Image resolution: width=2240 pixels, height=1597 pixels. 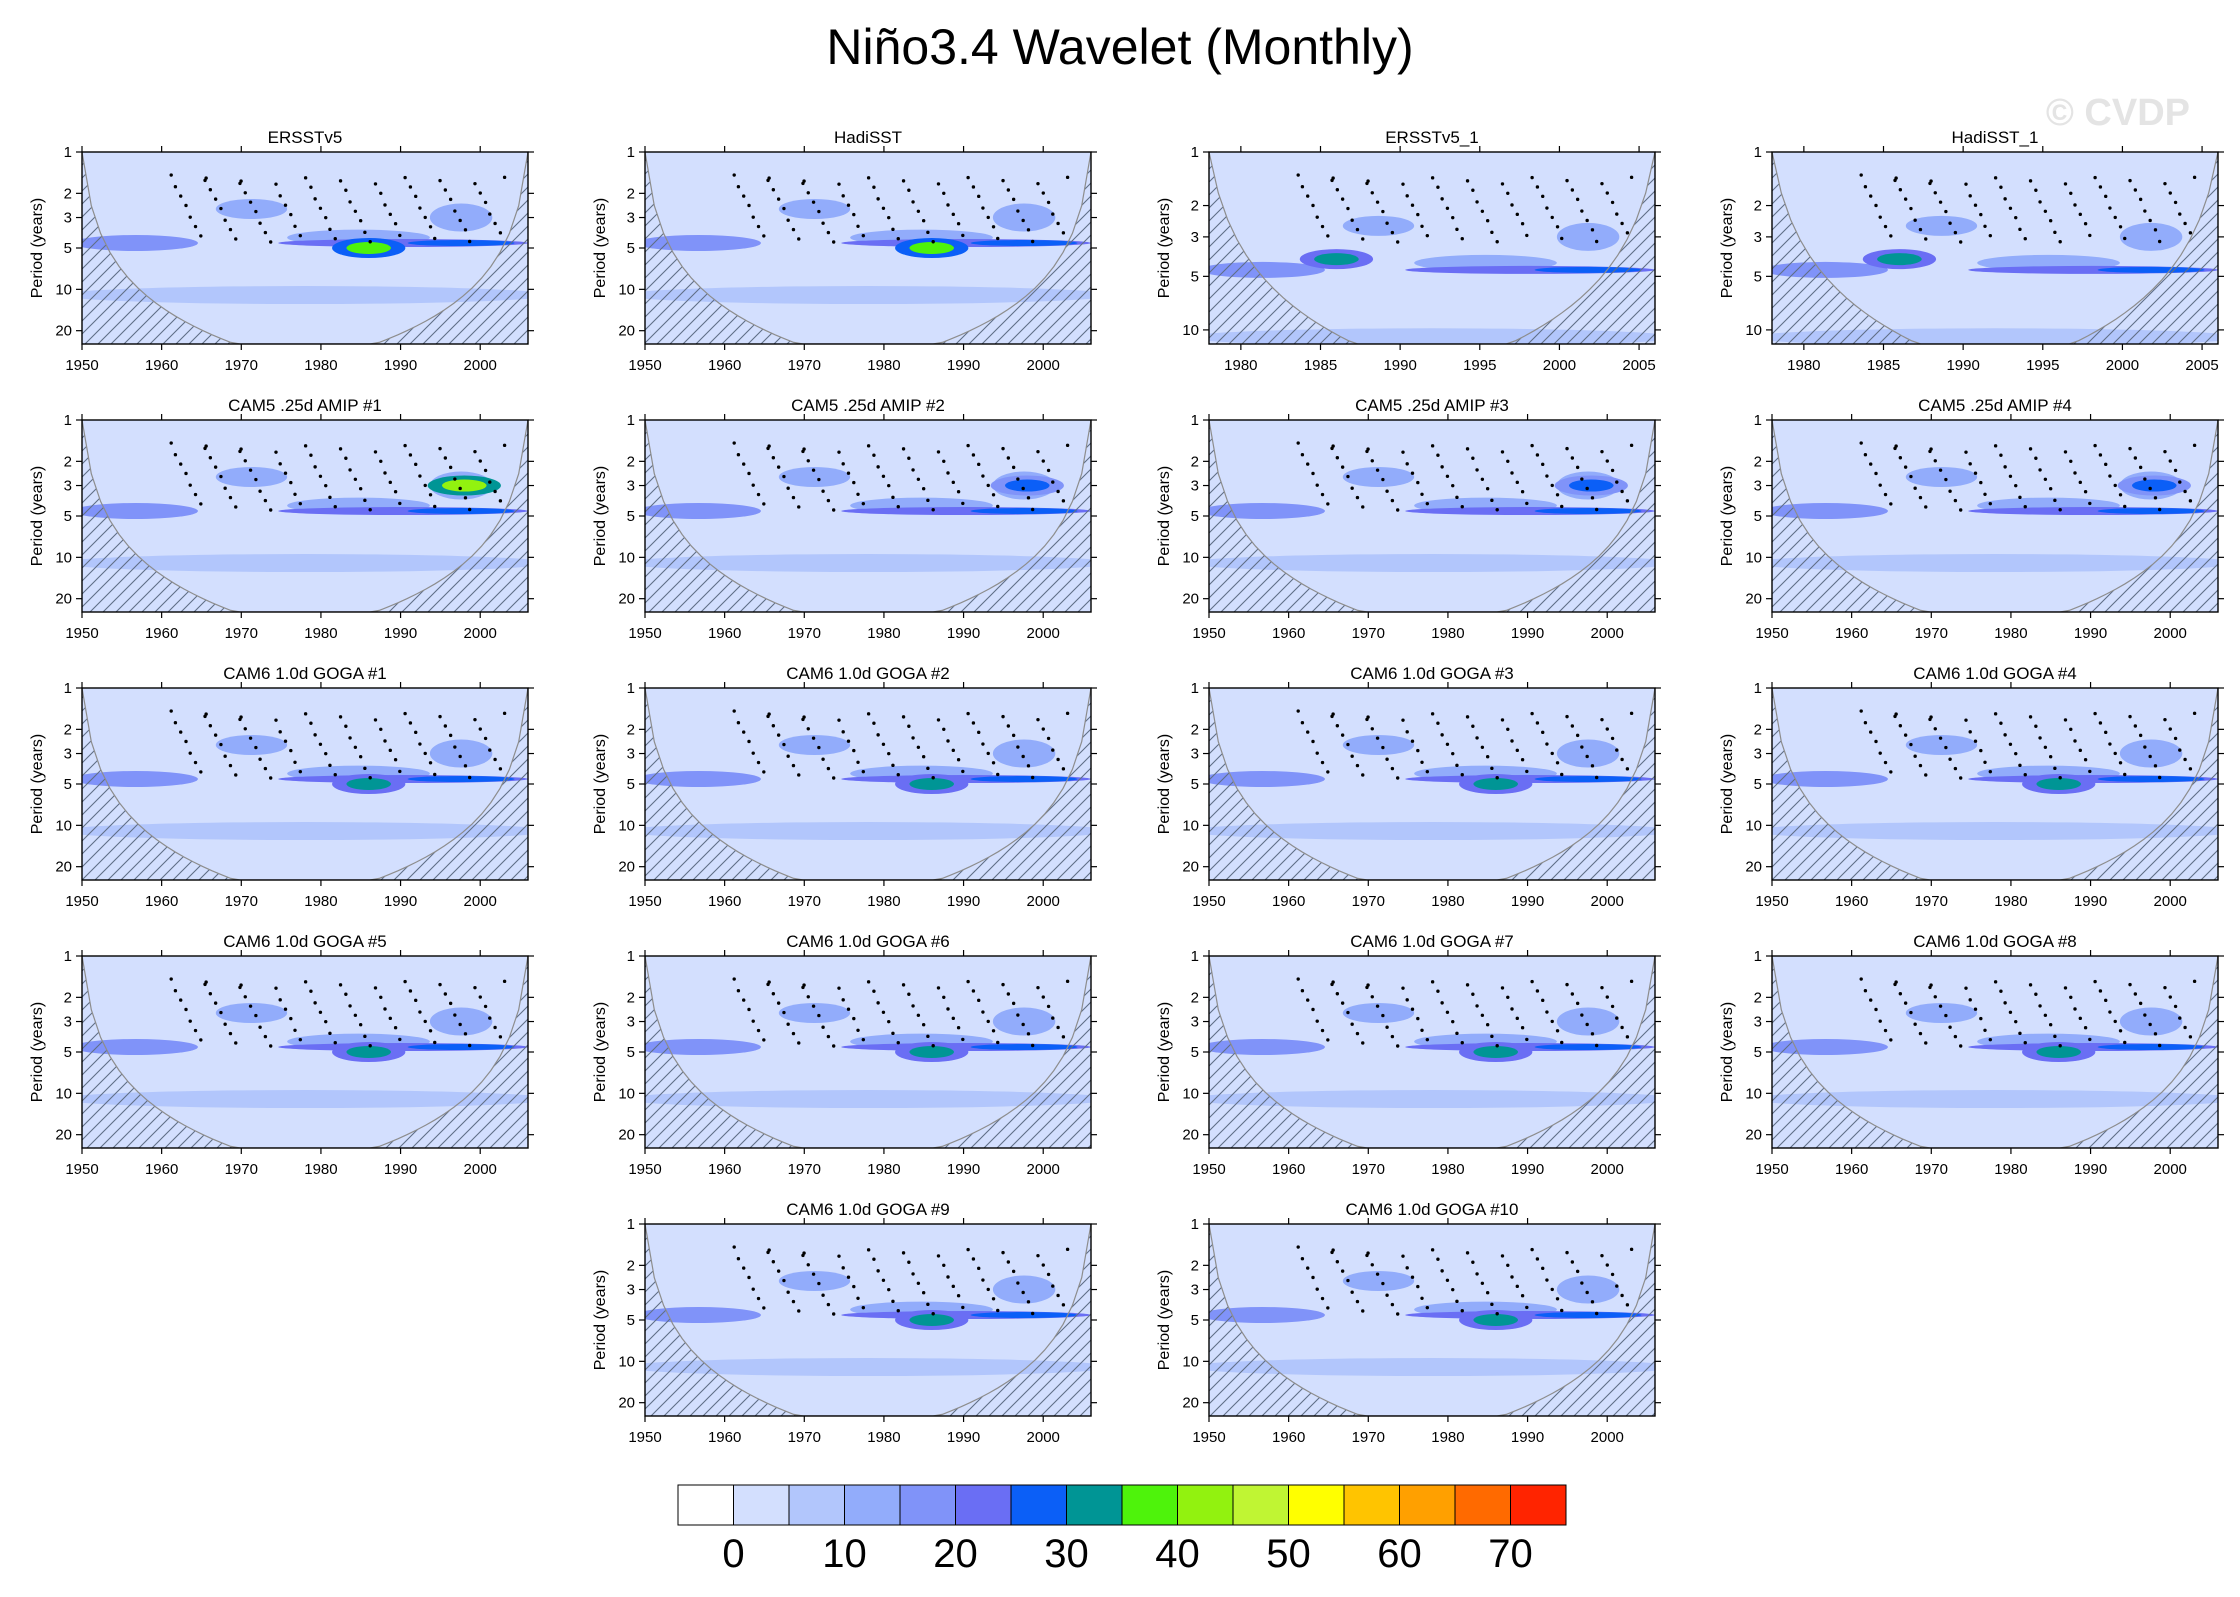 What do you see at coordinates (814, 1012) in the screenshot?
I see `power-blob` at bounding box center [814, 1012].